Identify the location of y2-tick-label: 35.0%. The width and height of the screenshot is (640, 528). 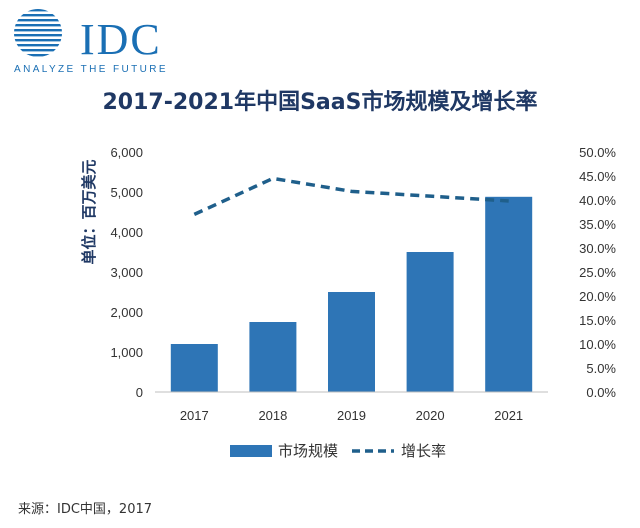
(597, 224).